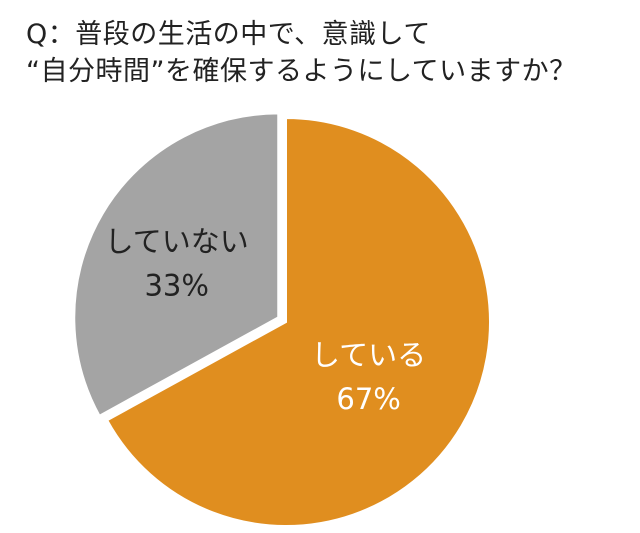  I want to click on slice-label-category-shiteiru: している, so click(368, 355).